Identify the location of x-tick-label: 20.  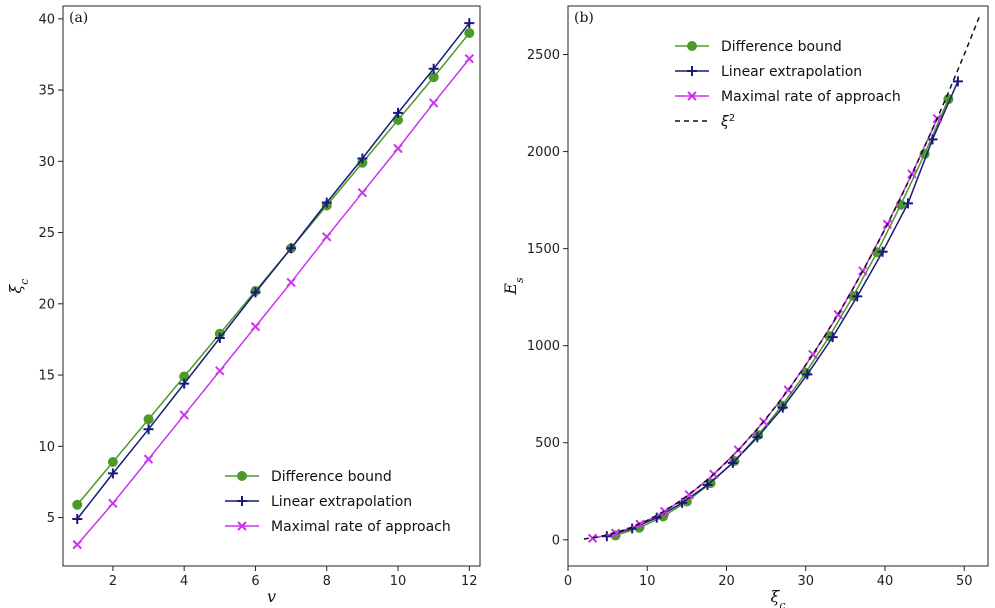
(726, 581).